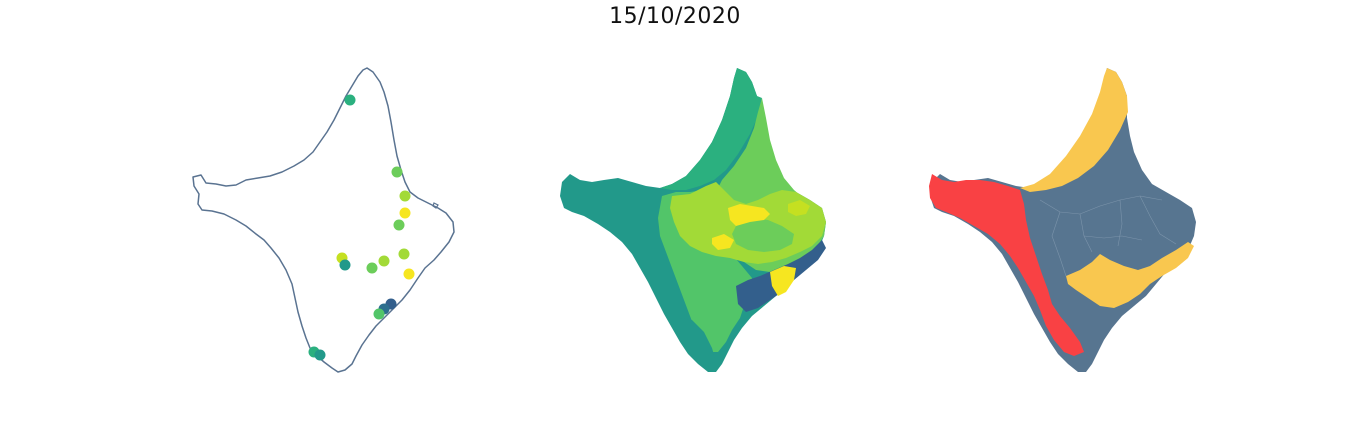 The width and height of the screenshot is (1350, 444). I want to click on region-inner-green, so click(763, 235).